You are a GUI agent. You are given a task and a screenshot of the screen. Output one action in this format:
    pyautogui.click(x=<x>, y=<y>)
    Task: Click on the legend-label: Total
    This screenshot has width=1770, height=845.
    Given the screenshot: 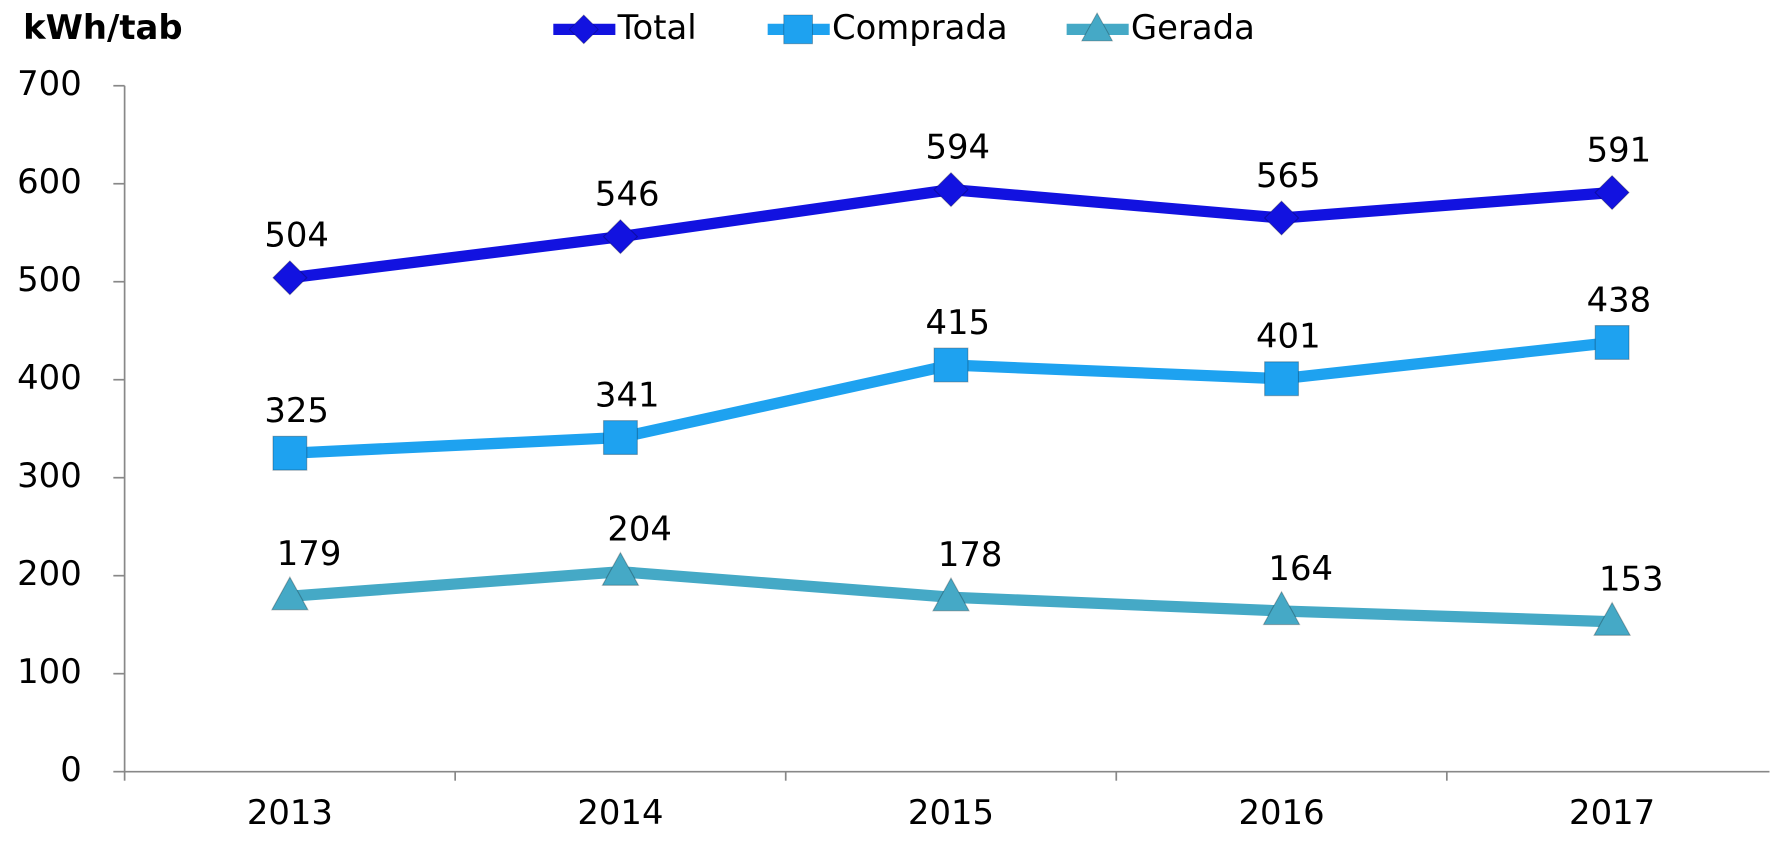 What is the action you would take?
    pyautogui.click(x=657, y=27)
    